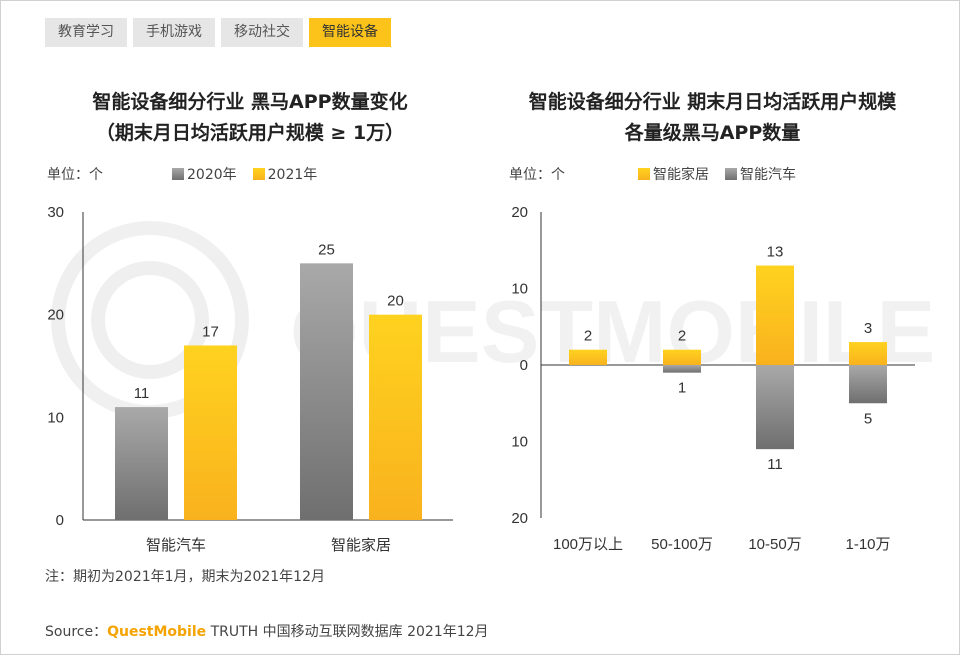 This screenshot has width=960, height=655. What do you see at coordinates (326, 249) in the screenshot?
I see `left-data-label: 25` at bounding box center [326, 249].